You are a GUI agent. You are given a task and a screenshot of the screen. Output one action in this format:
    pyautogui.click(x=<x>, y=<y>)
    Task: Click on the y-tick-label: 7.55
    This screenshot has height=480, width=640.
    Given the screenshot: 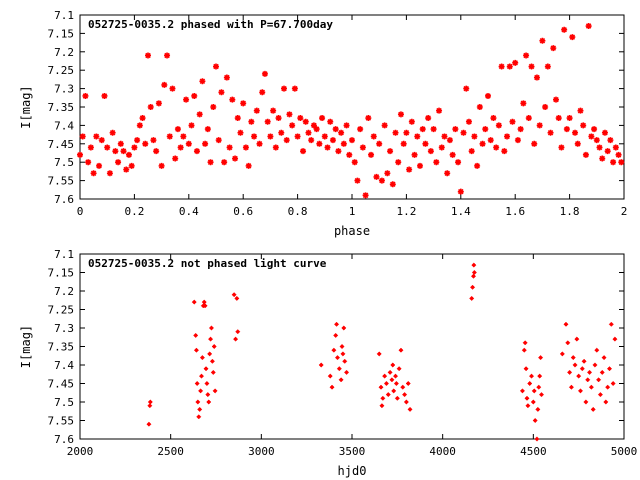 What is the action you would take?
    pyautogui.click(x=61, y=181)
    